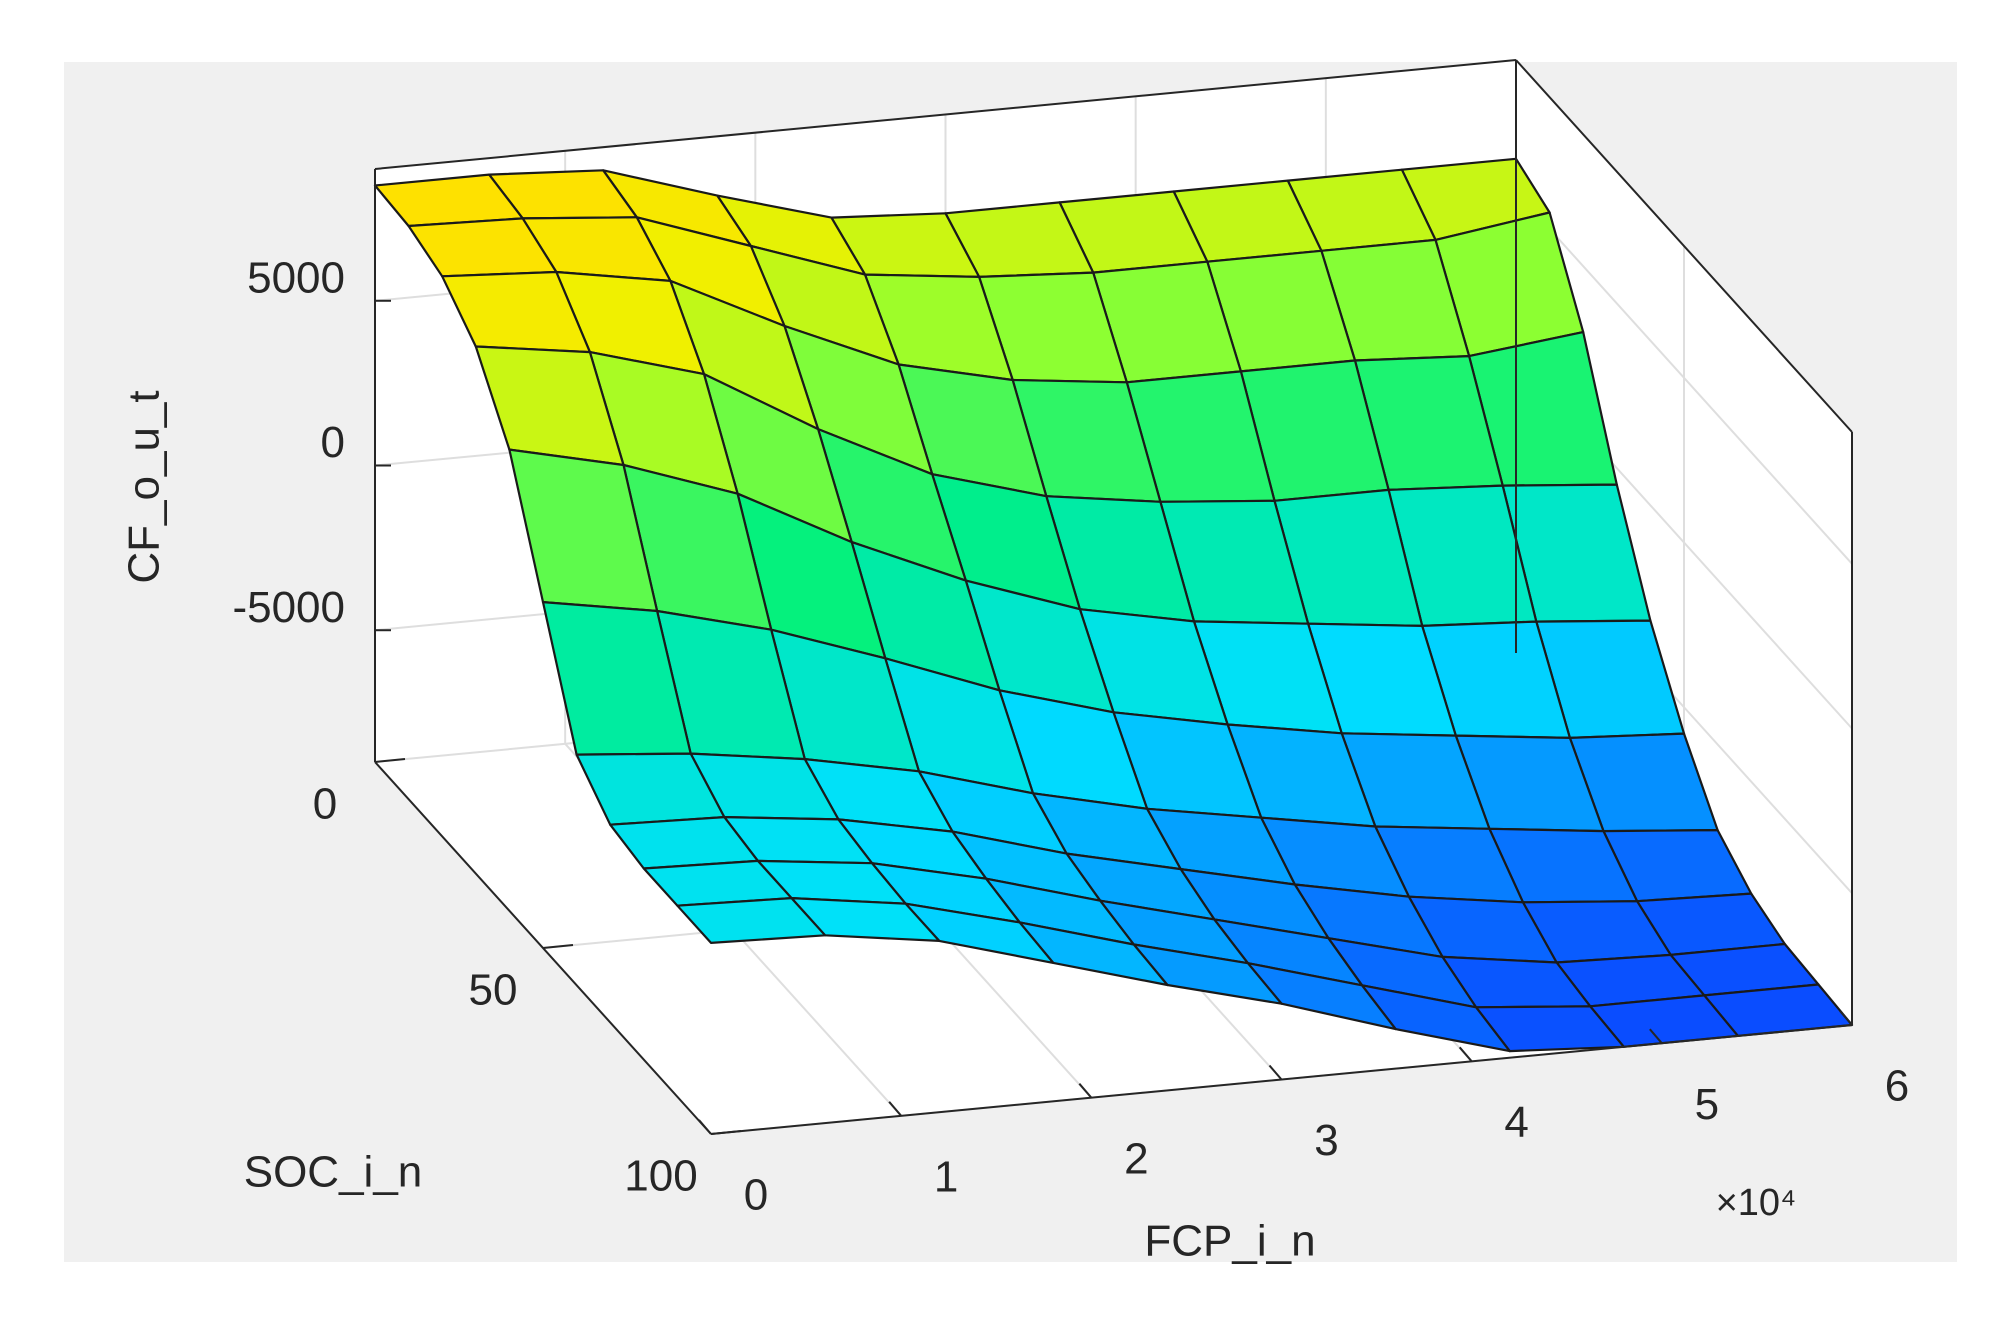 The image size is (1999, 1319). Describe the element at coordinates (751, 920) in the screenshot. I see `surface-cell` at that location.